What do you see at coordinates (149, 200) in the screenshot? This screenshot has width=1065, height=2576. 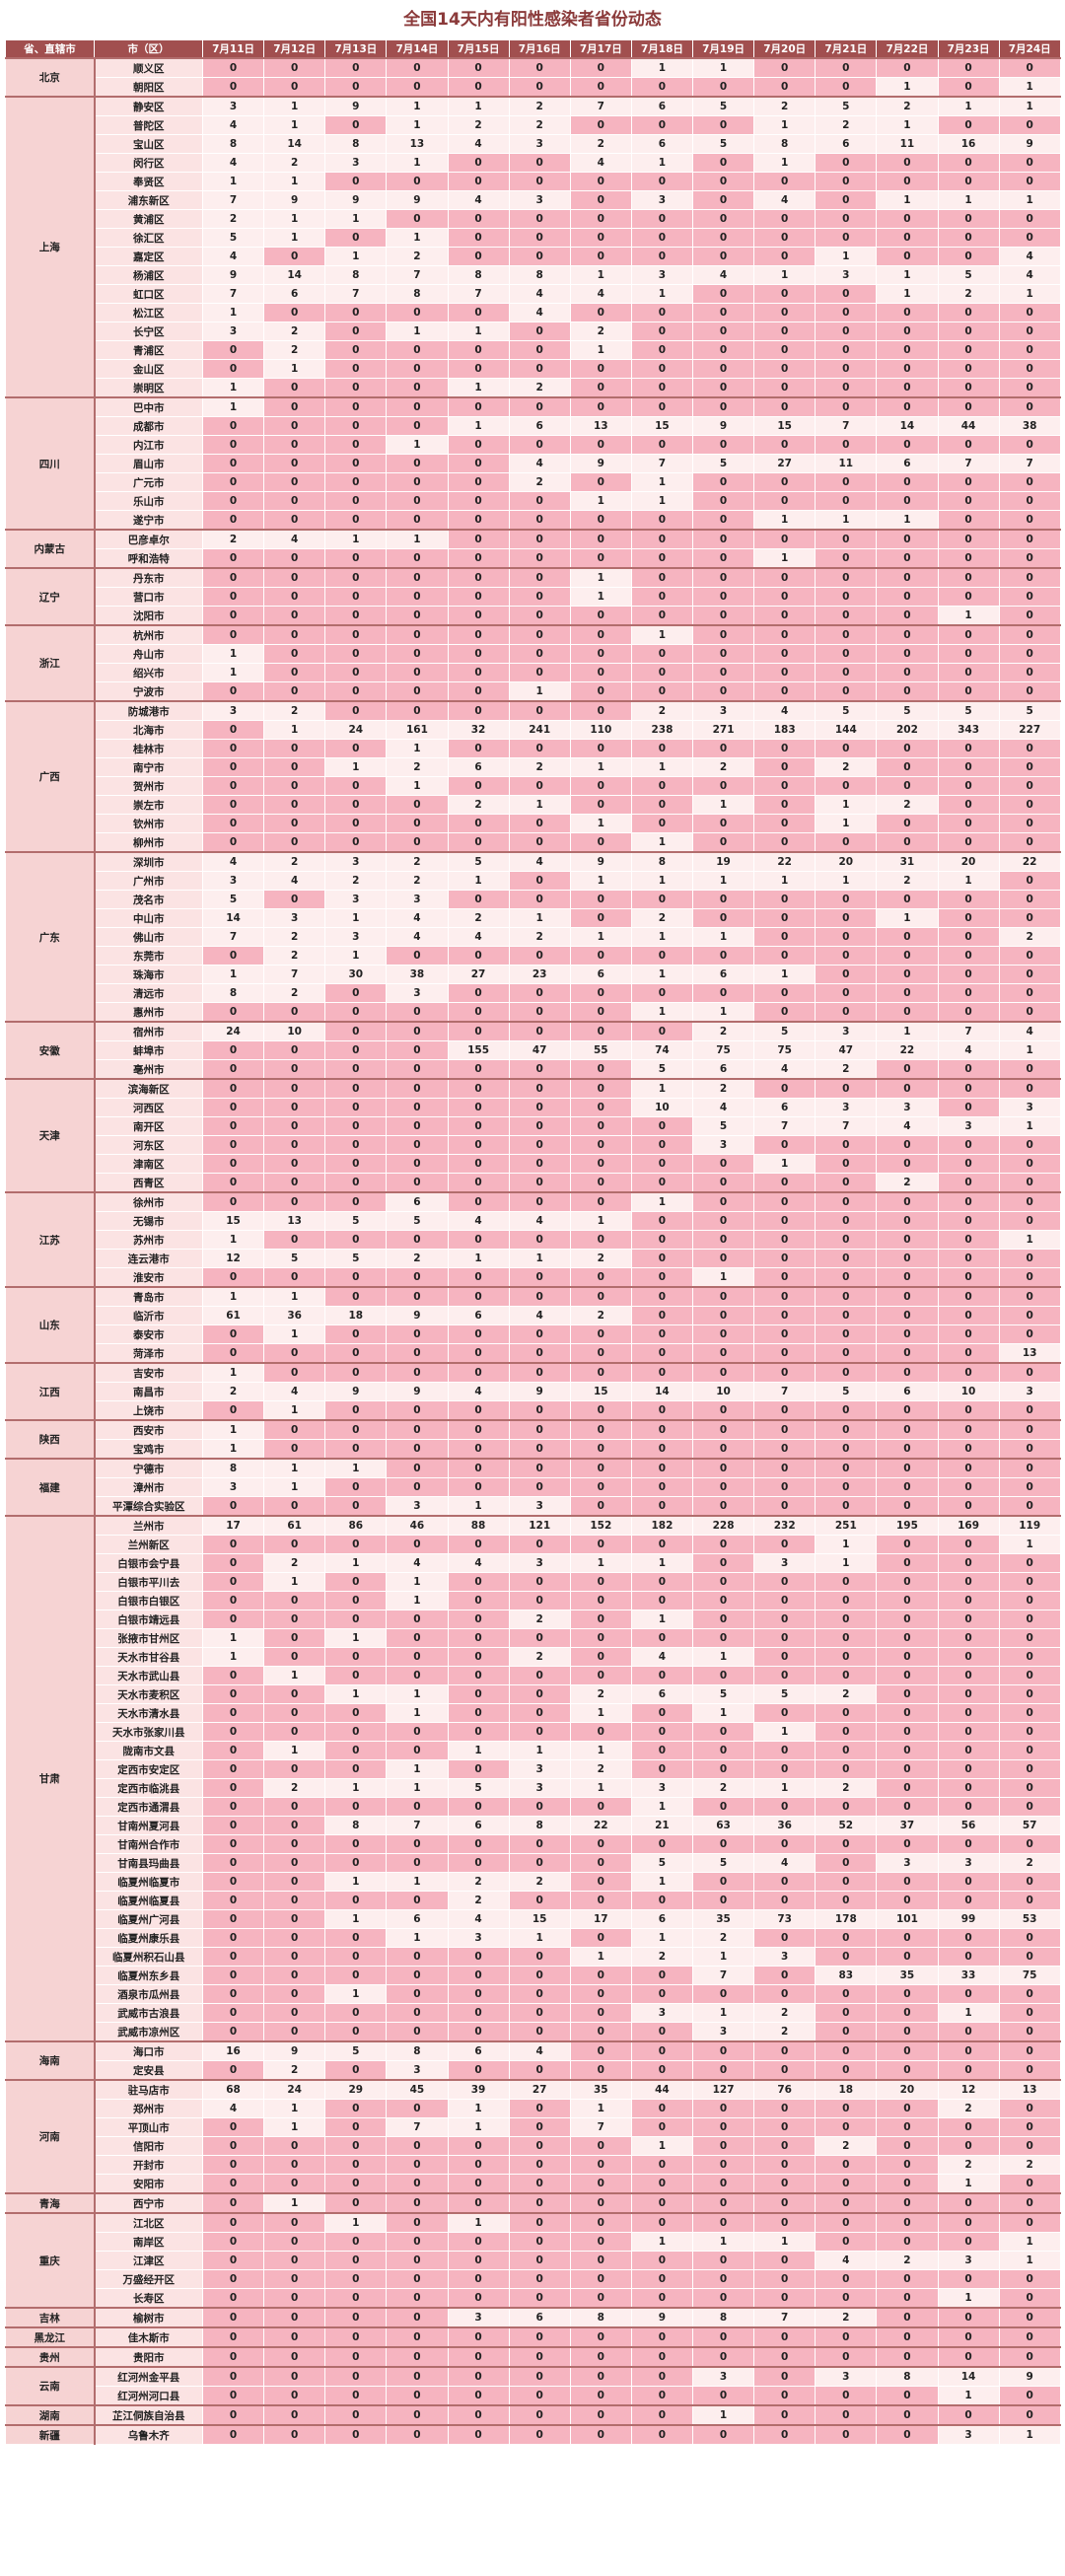 I see `city-cell: 浦东新区` at bounding box center [149, 200].